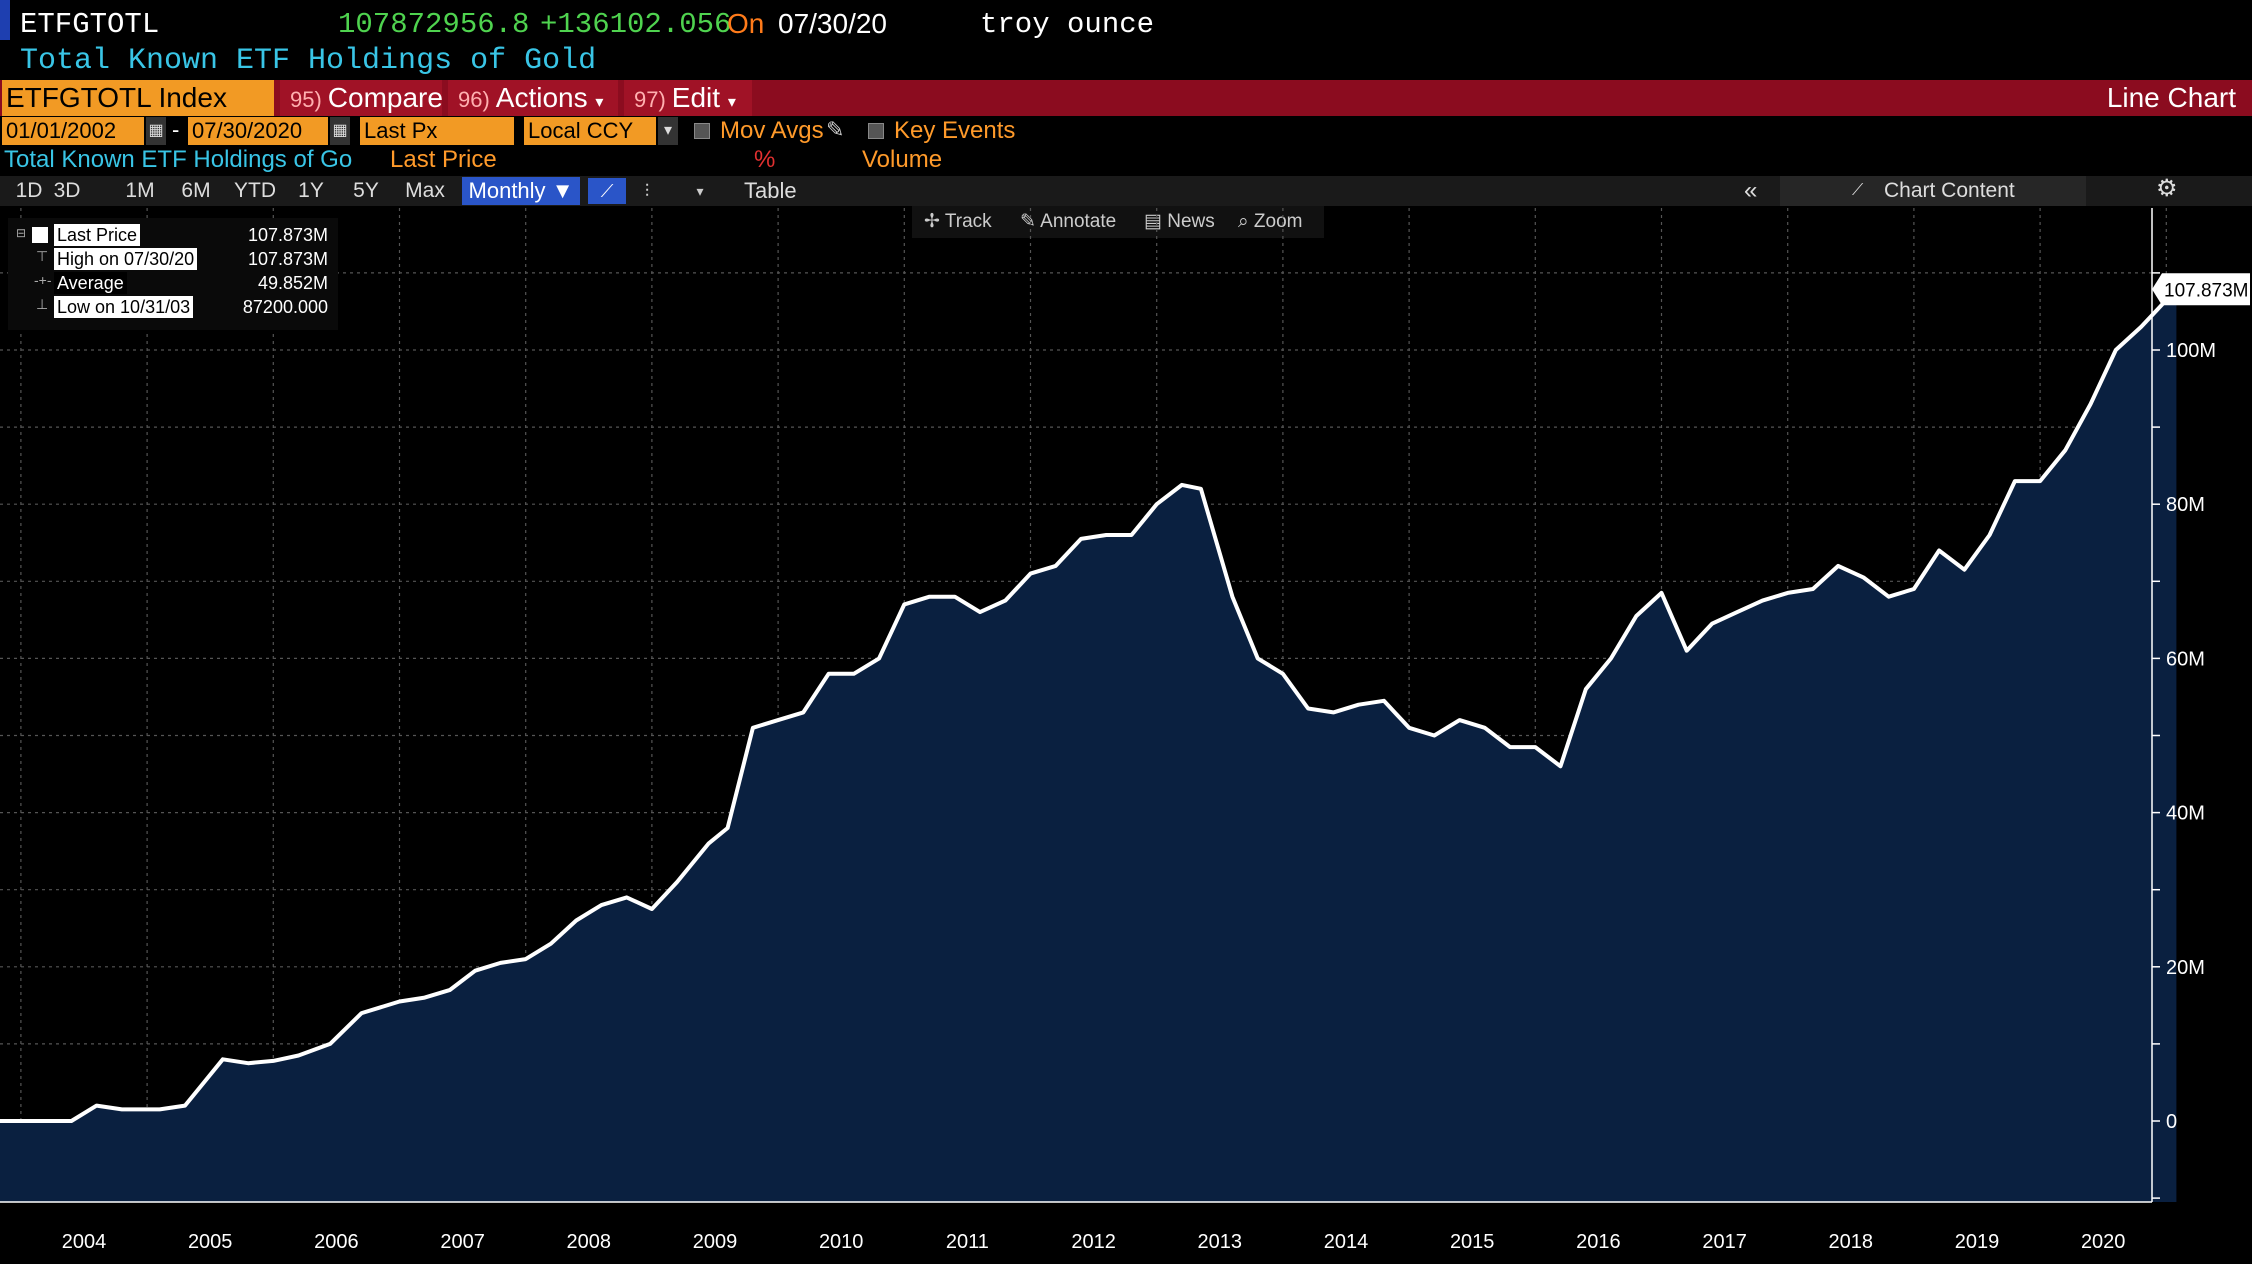  I want to click on x-tick-label: 2017, so click(1724, 1242).